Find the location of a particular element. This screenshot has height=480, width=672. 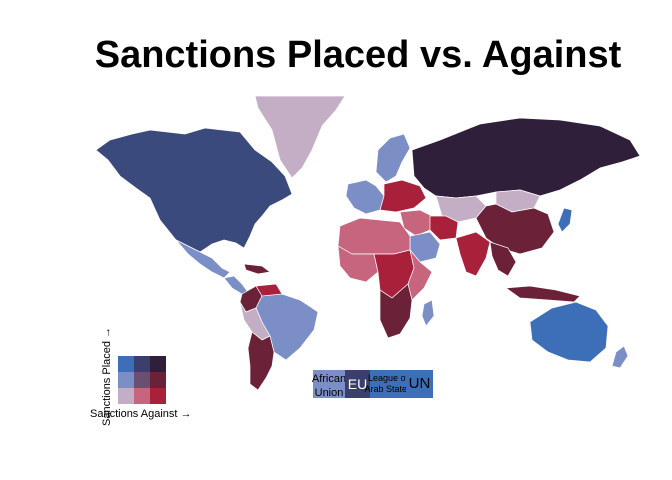

org-african-union-box is located at coordinates (329, 384).